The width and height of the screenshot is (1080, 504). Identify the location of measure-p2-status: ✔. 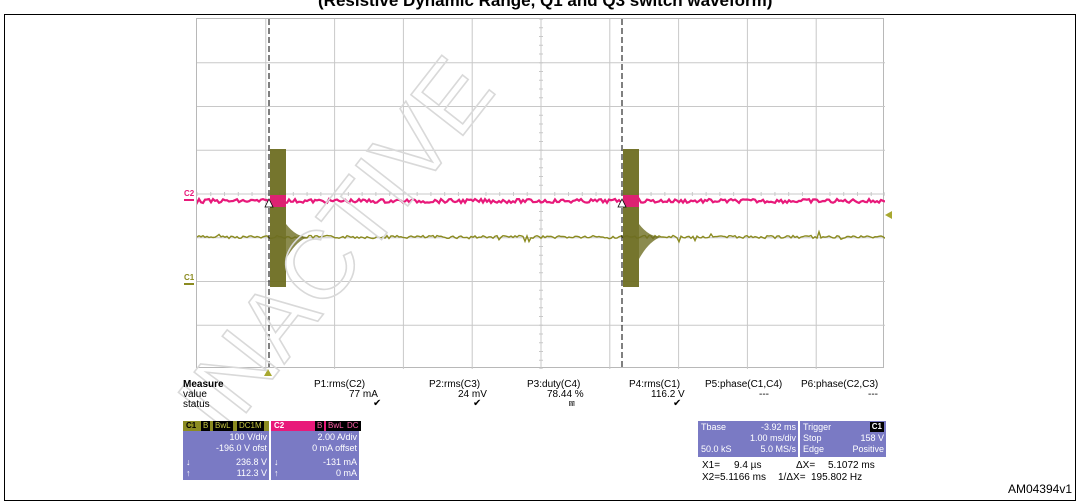
(477, 403).